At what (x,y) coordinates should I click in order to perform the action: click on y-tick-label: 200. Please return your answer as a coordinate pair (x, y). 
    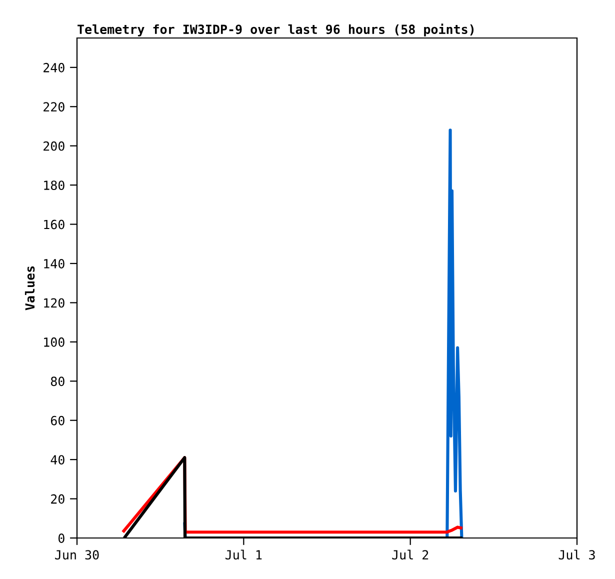
    Looking at the image, I should click on (54, 146).